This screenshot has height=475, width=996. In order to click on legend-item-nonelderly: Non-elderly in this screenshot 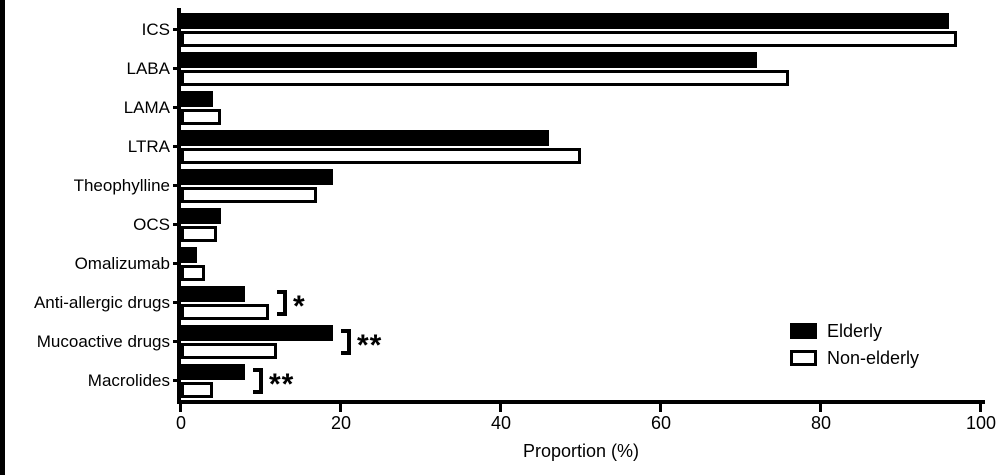, I will do `click(854, 358)`.